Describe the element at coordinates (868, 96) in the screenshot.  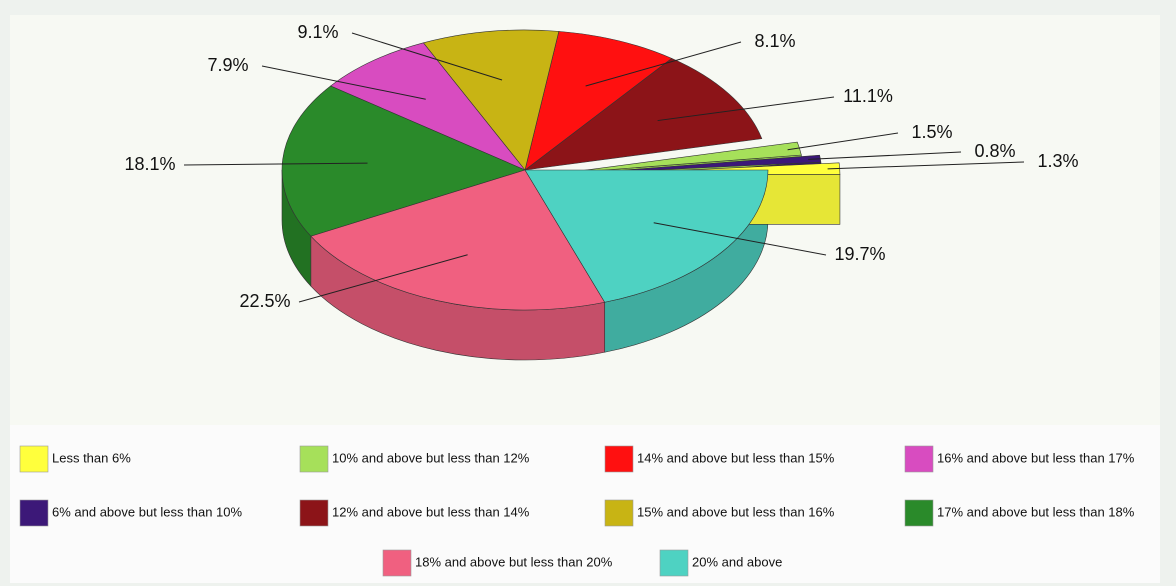
I see `data-label: 11.1%` at that location.